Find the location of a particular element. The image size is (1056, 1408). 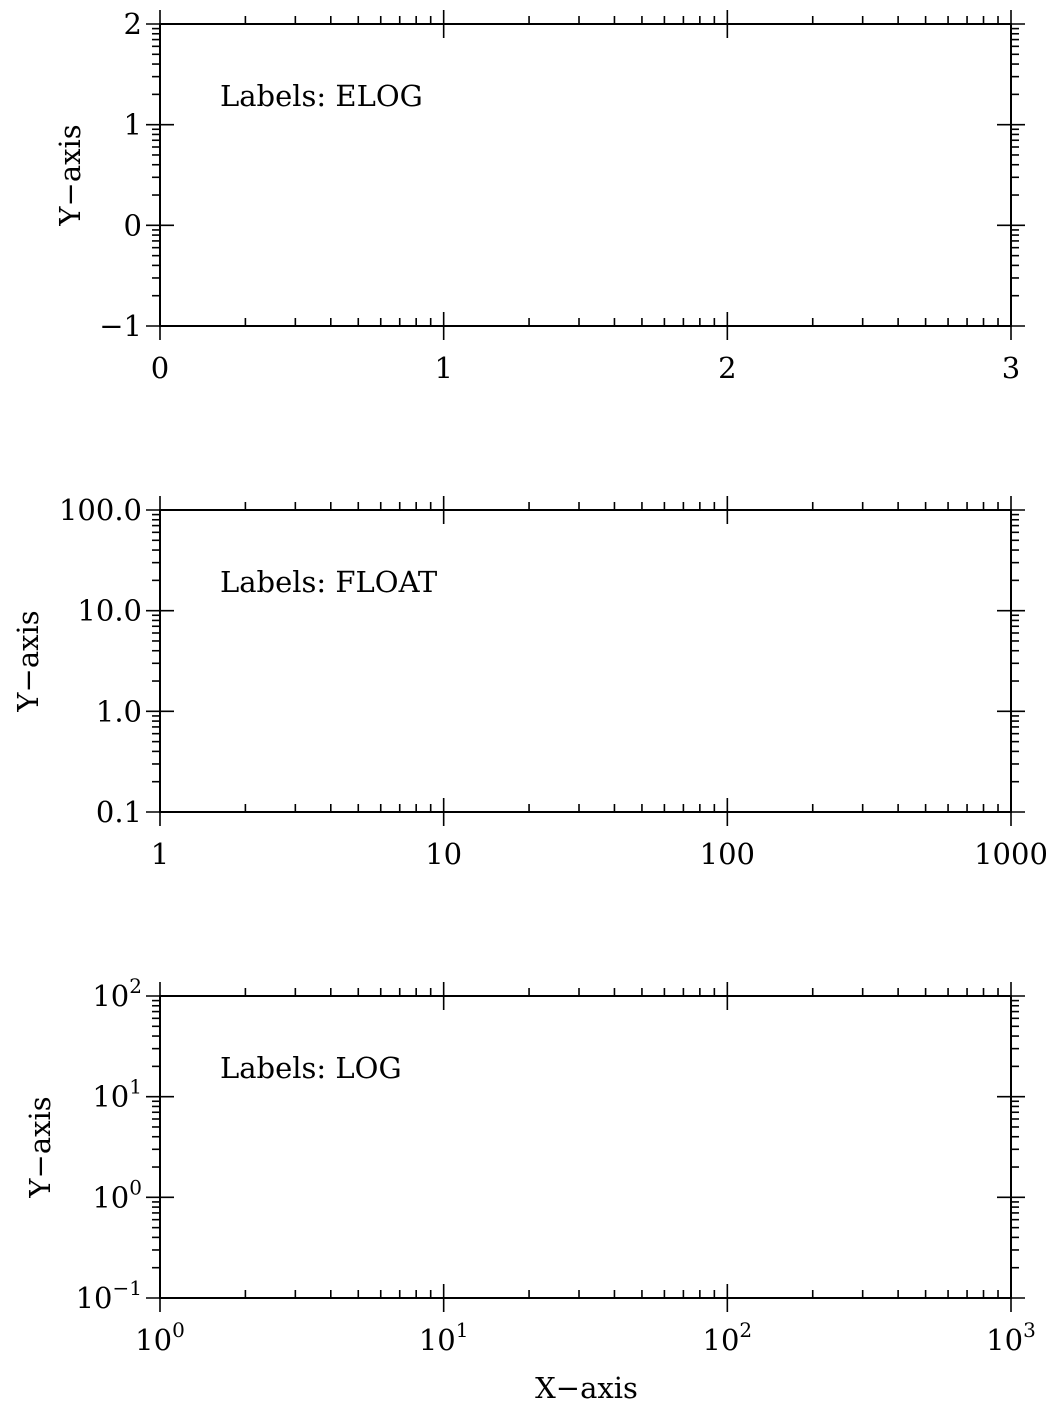

panel-annotation: Labels: LOG is located at coordinates (311, 1068).